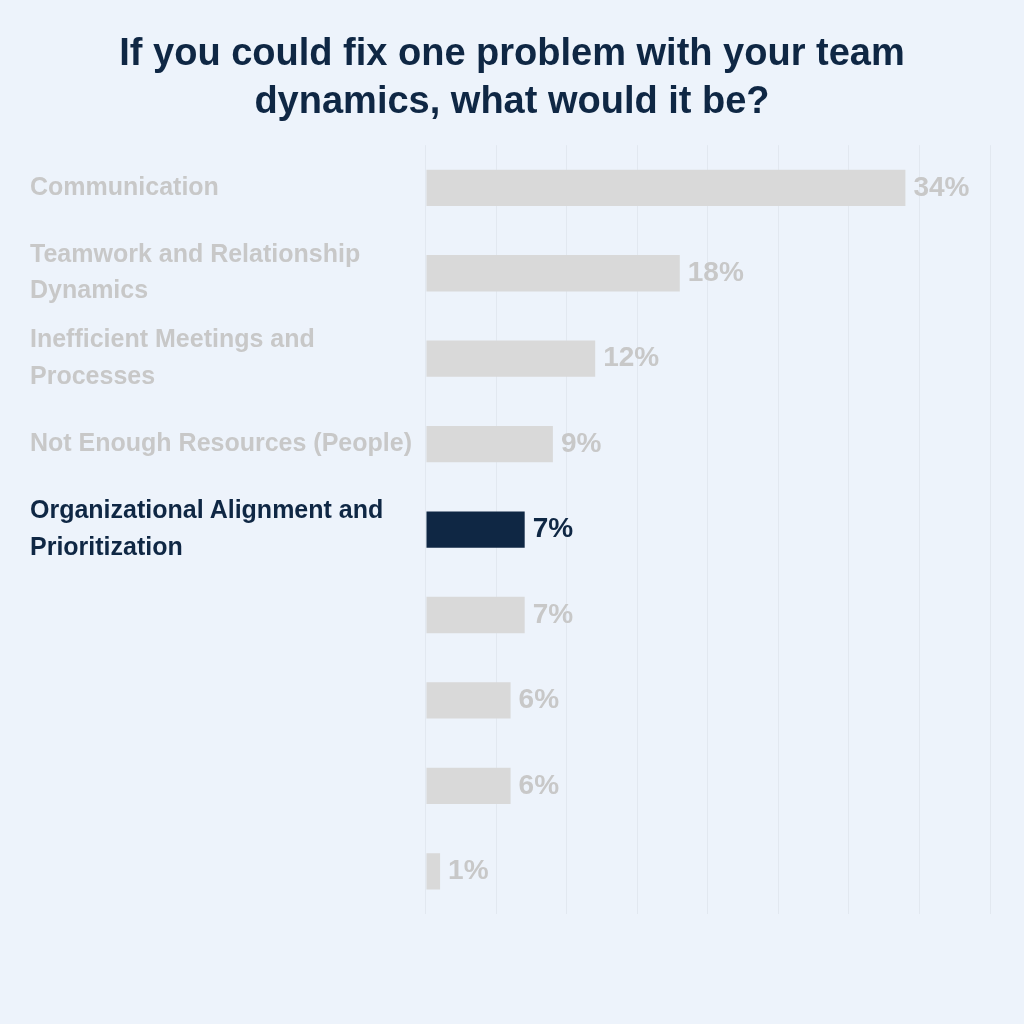 The image size is (1024, 1024). Describe the element at coordinates (207, 527) in the screenshot. I see `y-tick-label: Organizational Alignment and Prioritization` at that location.